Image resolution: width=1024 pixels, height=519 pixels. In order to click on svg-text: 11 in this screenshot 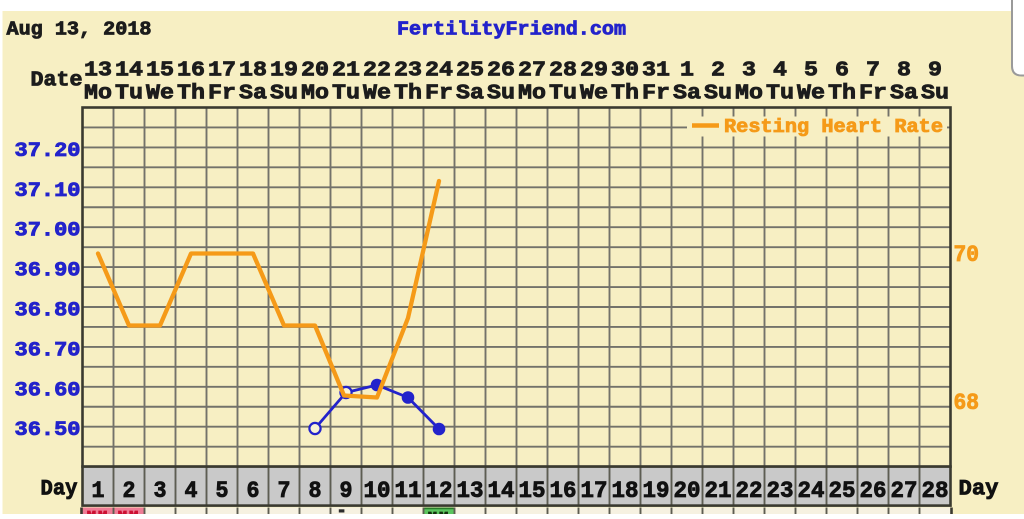, I will do `click(408, 491)`.